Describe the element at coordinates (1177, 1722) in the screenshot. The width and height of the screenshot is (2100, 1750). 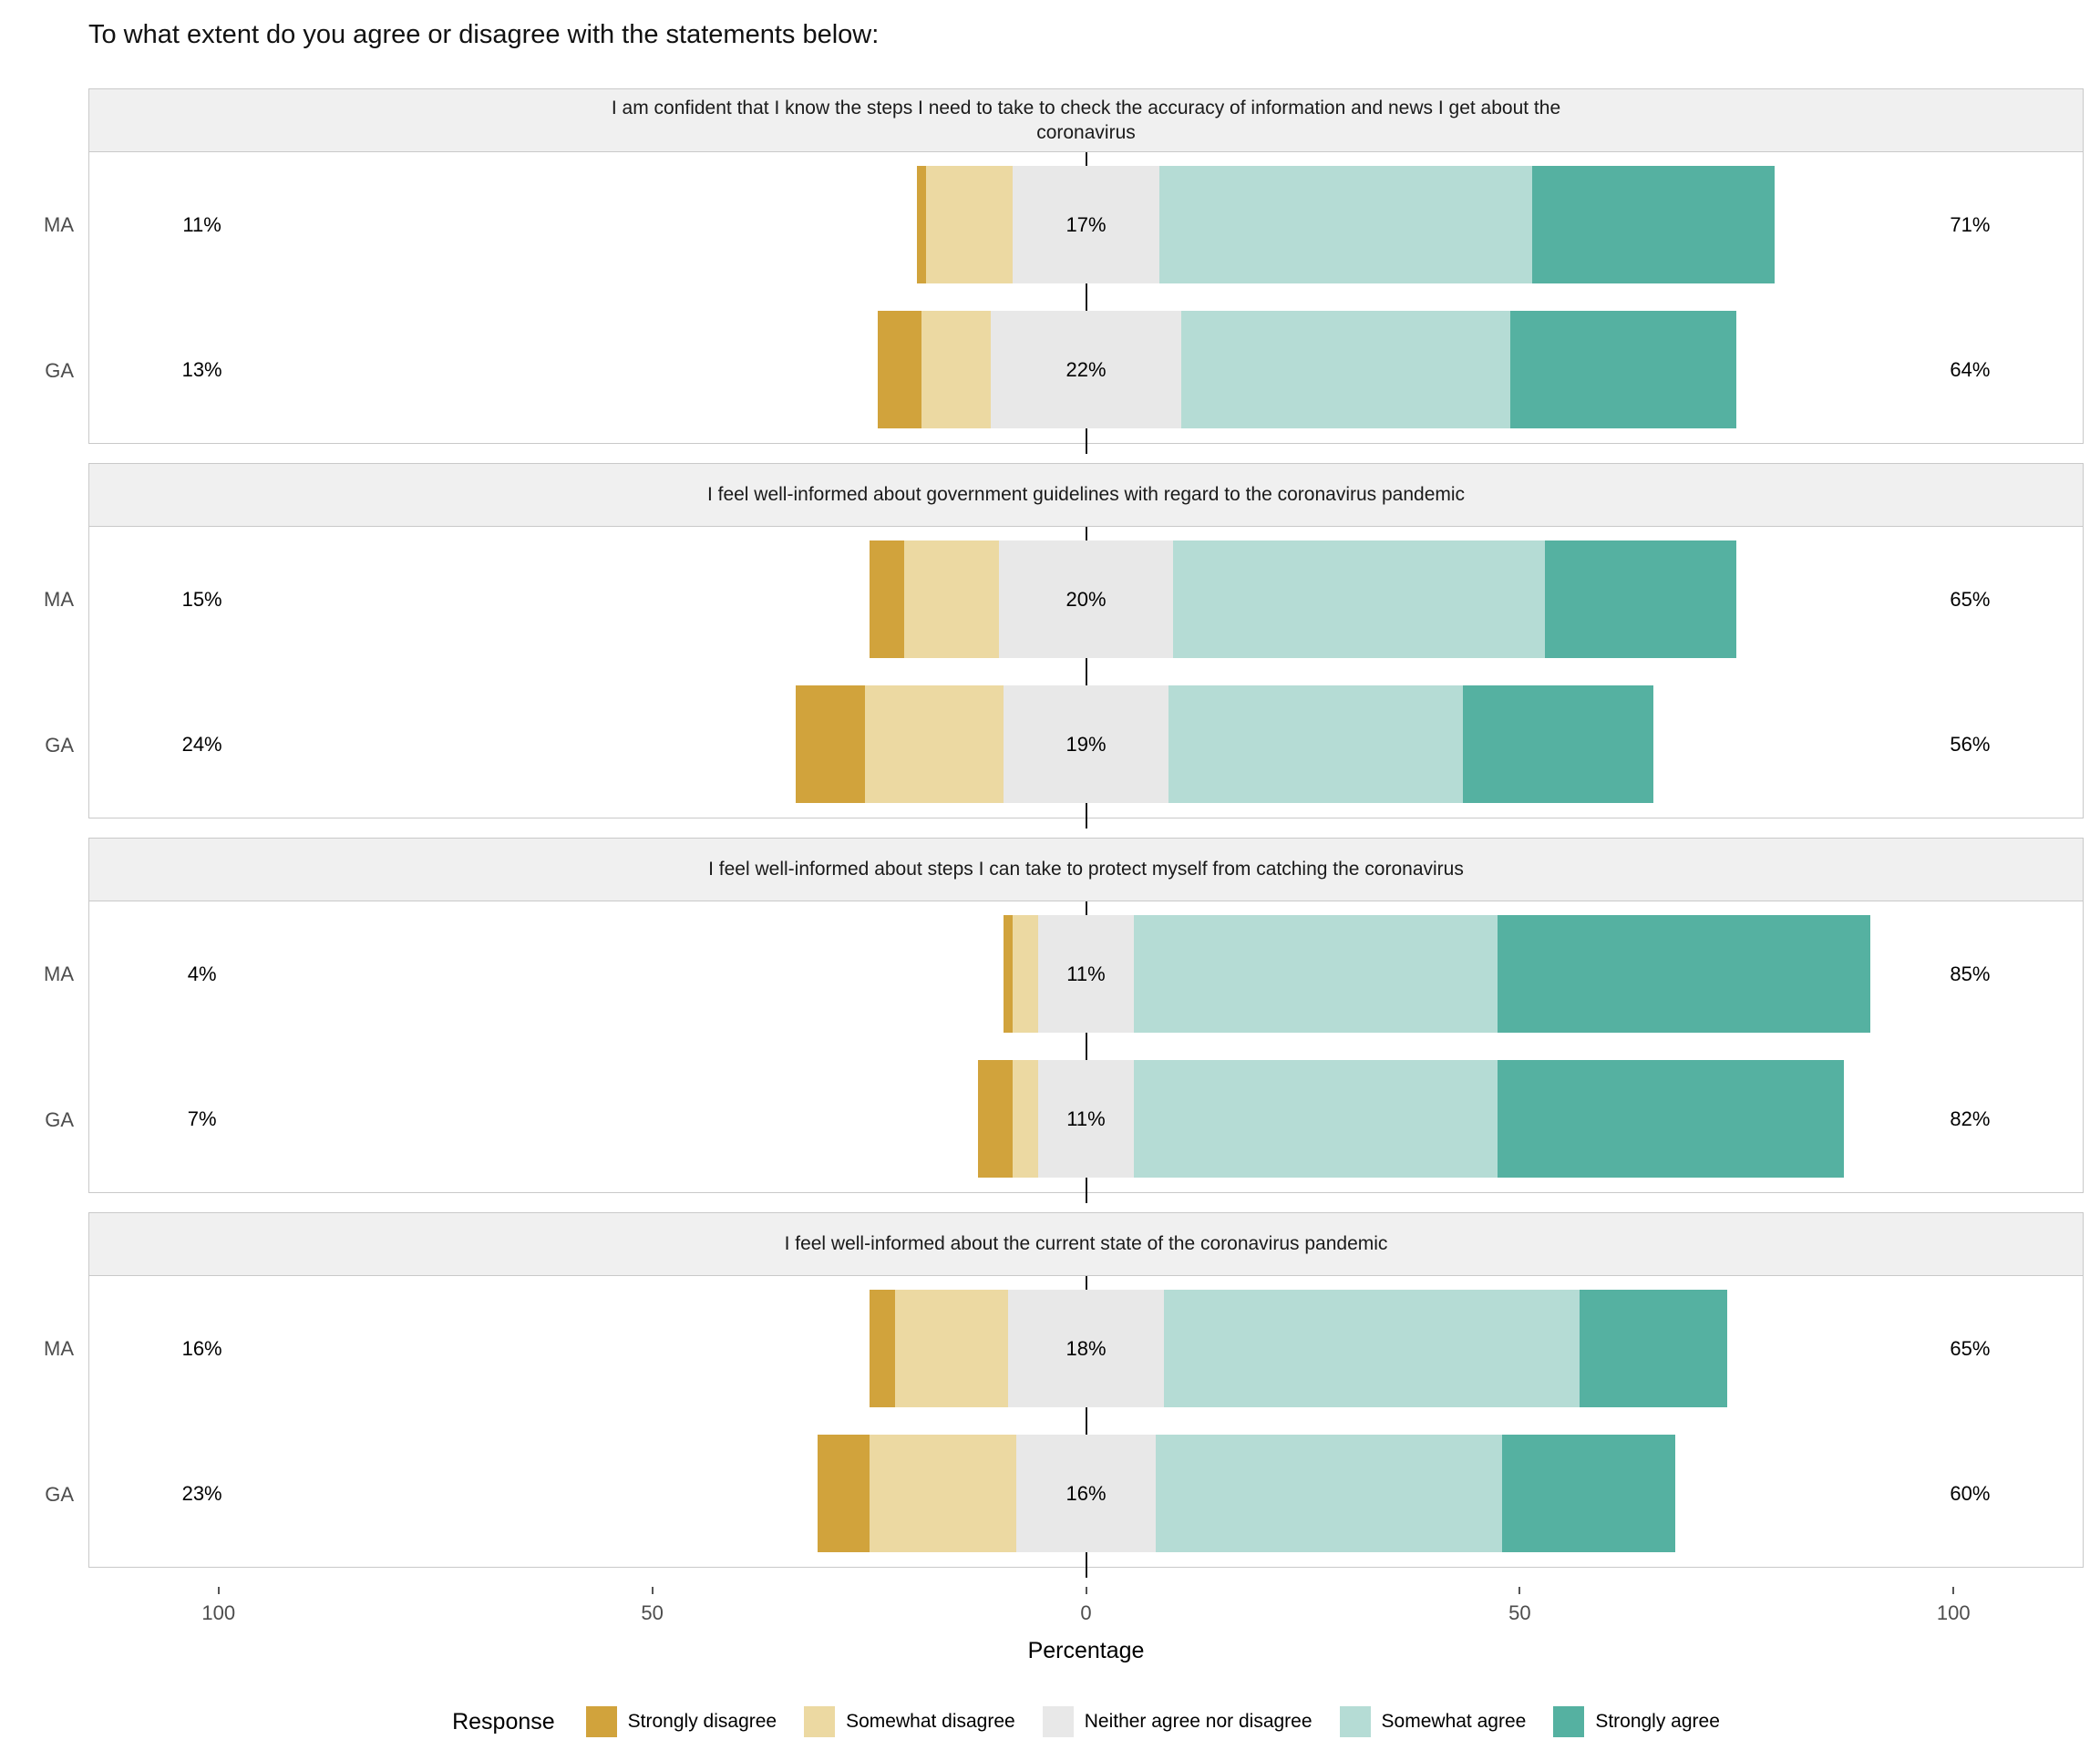
I see `legend-item-neither: Neither agree nor disagree` at that location.